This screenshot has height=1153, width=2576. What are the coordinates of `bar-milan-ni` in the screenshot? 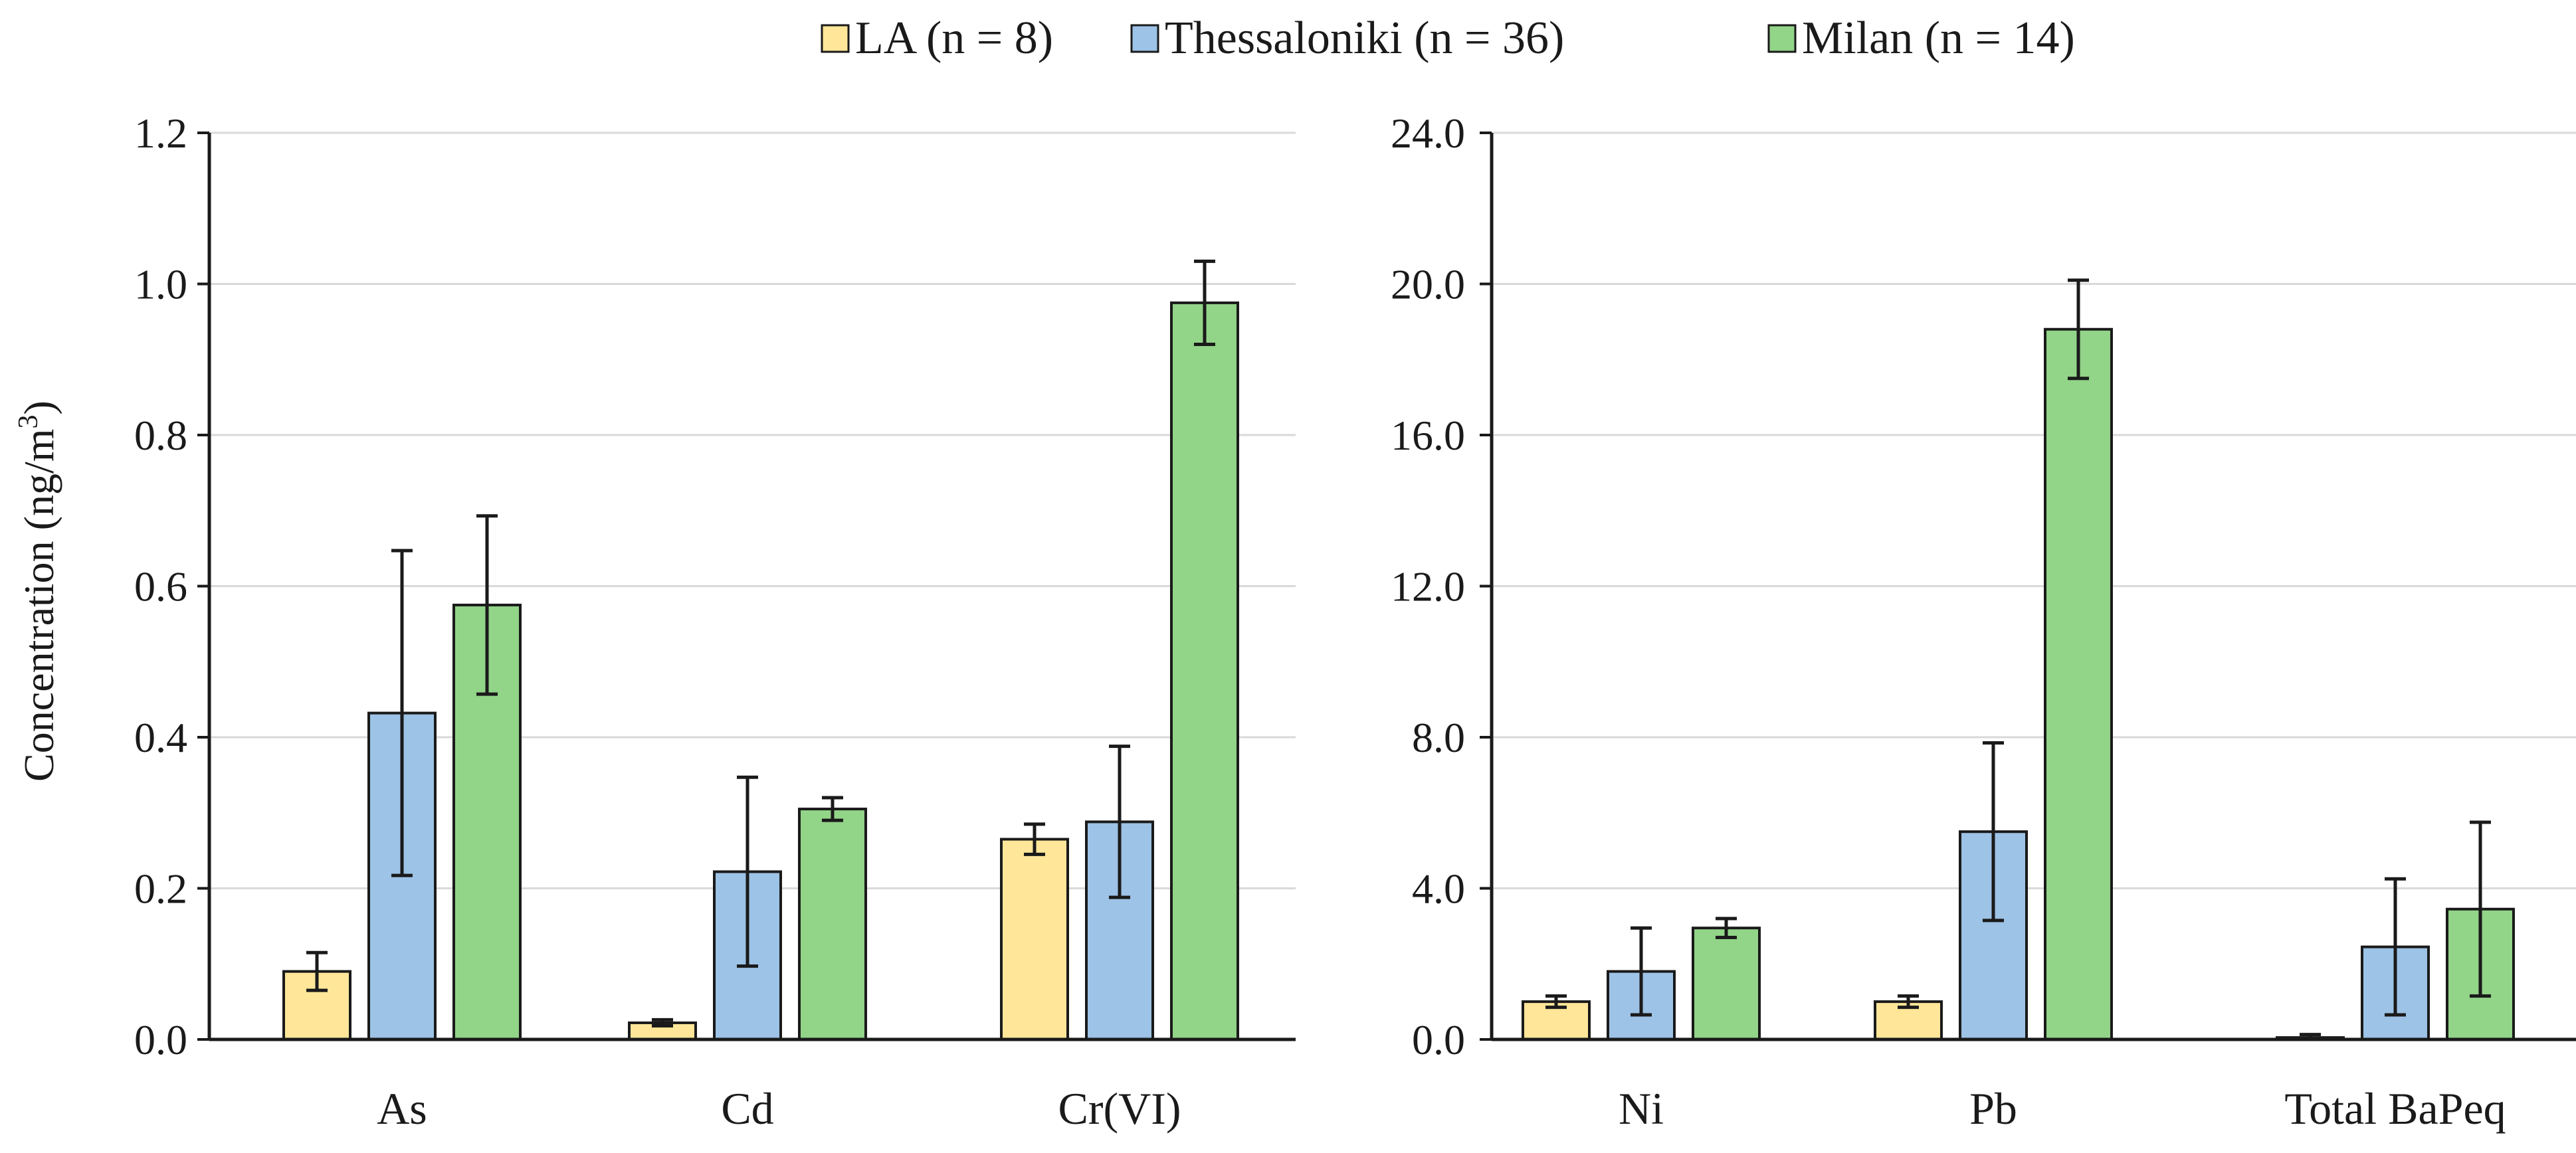 It's located at (1727, 984).